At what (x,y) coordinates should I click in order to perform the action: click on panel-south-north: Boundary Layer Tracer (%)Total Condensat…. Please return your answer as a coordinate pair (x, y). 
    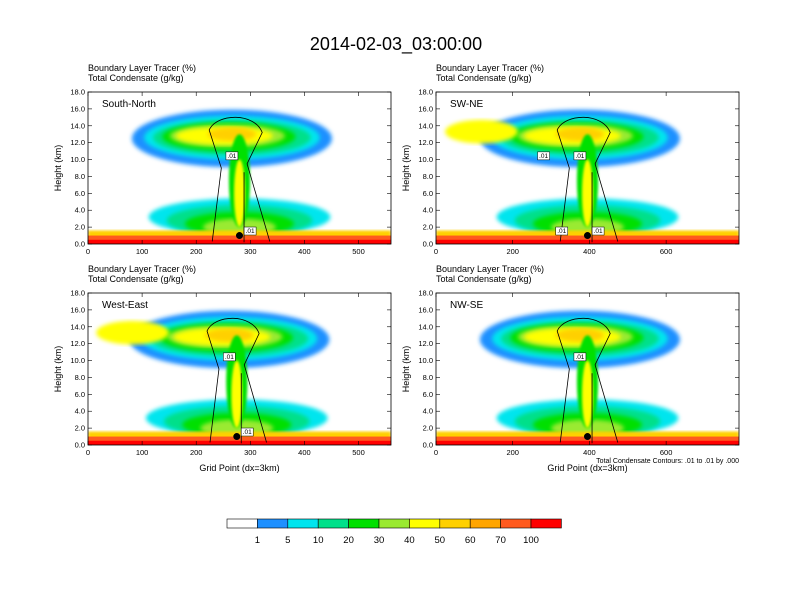
    Looking at the image, I should click on (222, 159).